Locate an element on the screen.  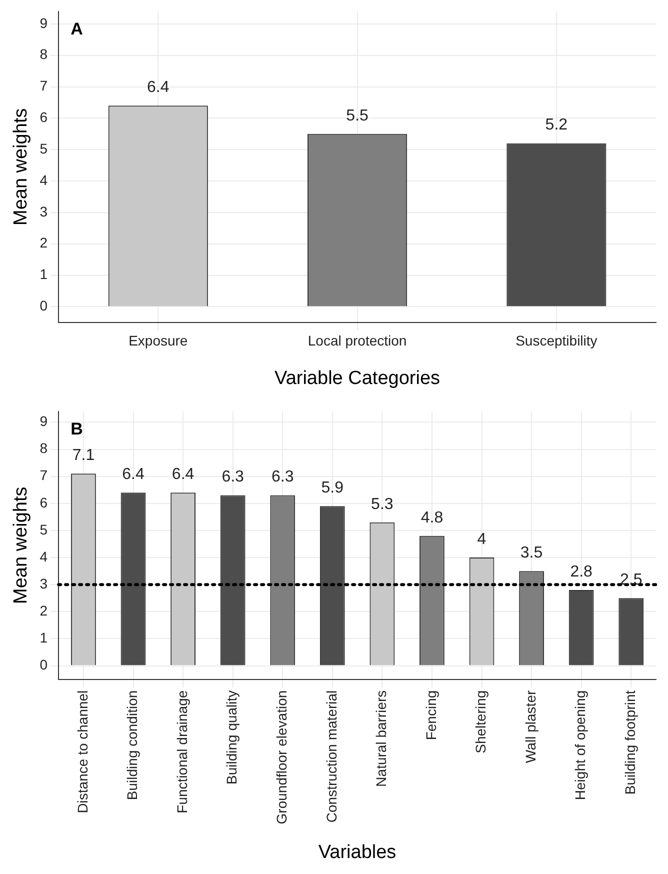
x-tick-label: Building quality is located at coordinates (232, 737).